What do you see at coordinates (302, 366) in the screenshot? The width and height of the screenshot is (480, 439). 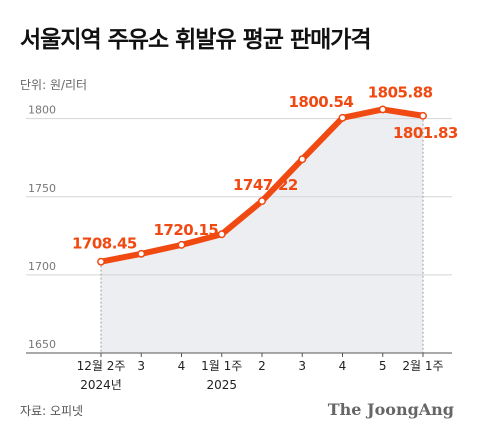 I see `x-tick-label-5: 3` at bounding box center [302, 366].